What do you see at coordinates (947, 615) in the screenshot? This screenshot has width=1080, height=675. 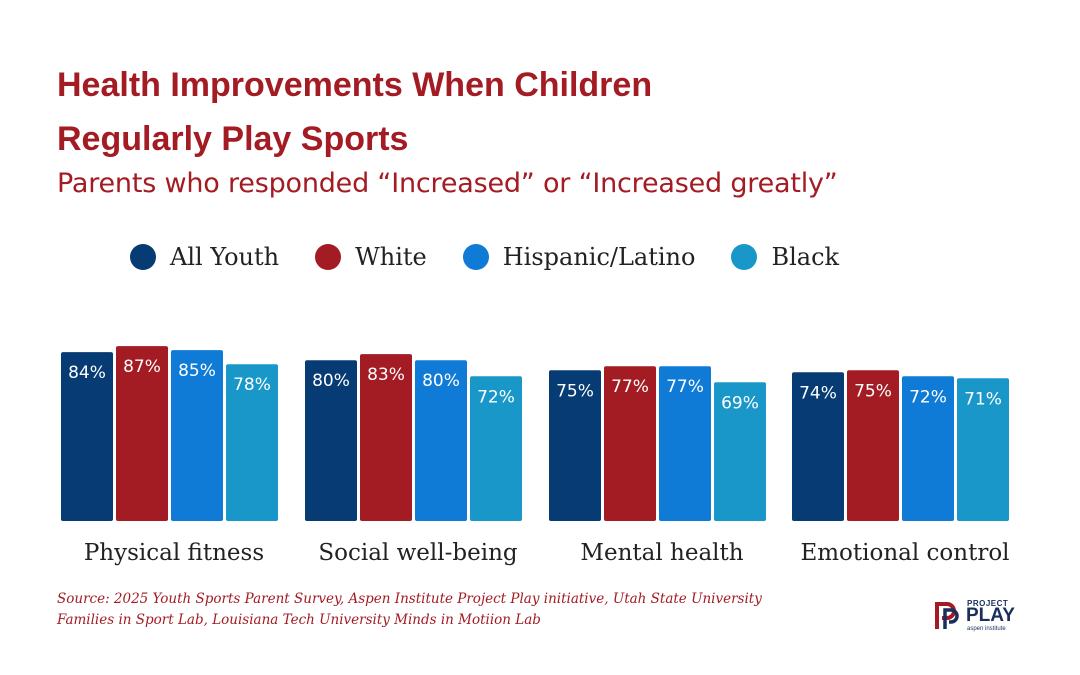 I see `project-play-logo-mark-icon` at bounding box center [947, 615].